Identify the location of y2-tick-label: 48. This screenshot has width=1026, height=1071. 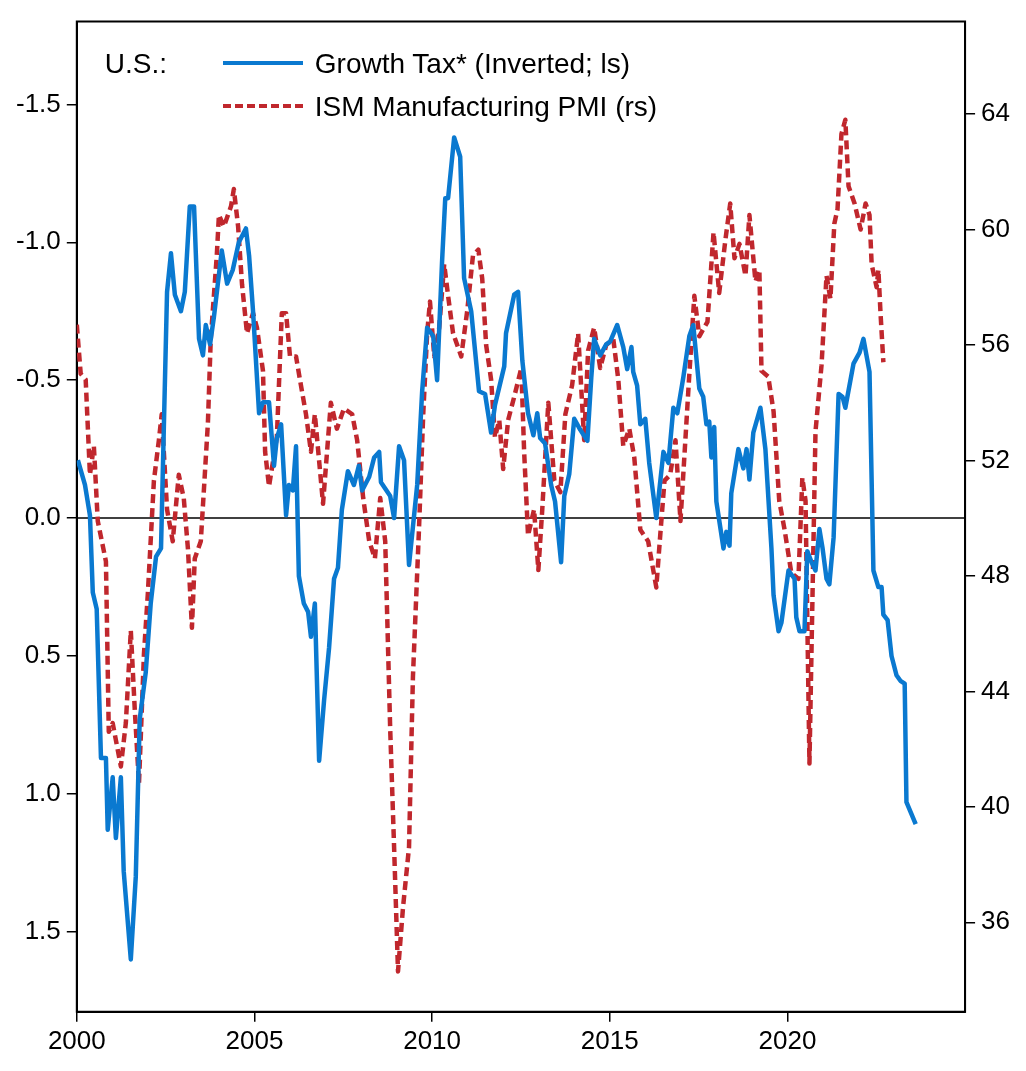
(995, 574).